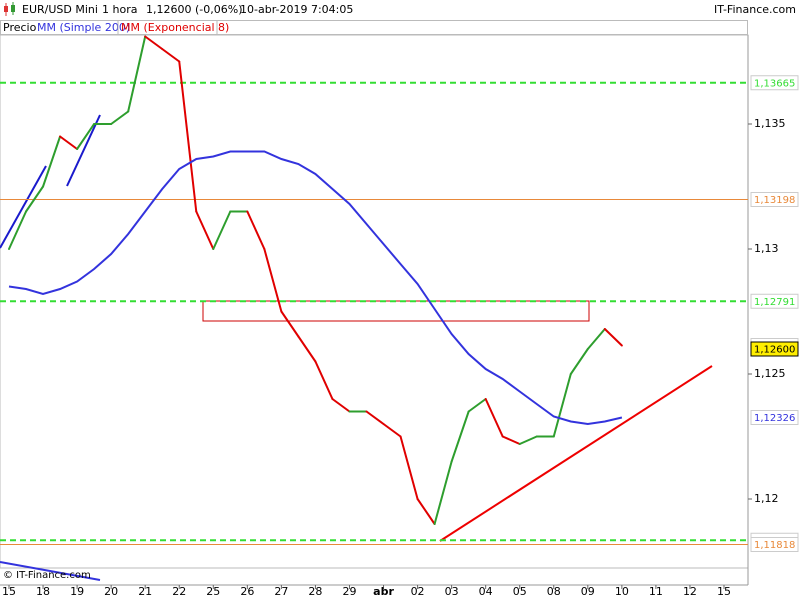 This screenshot has width=800, height=600. Describe the element at coordinates (111, 591) in the screenshot. I see `x-tick-label: 20` at that location.